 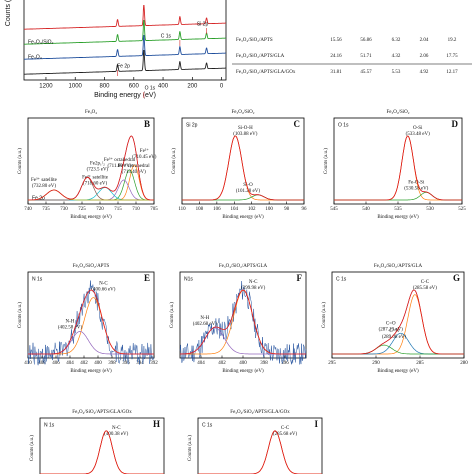 I want to click on panel-letter: E, so click(x=147, y=278).